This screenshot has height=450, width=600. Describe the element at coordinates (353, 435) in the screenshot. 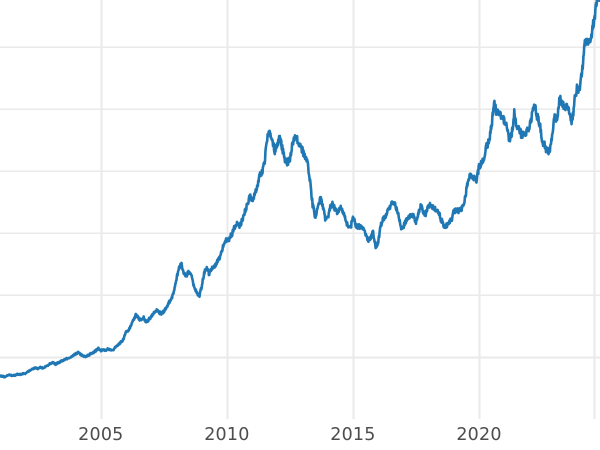

I see `x-tick-label-2015: 2015` at that location.